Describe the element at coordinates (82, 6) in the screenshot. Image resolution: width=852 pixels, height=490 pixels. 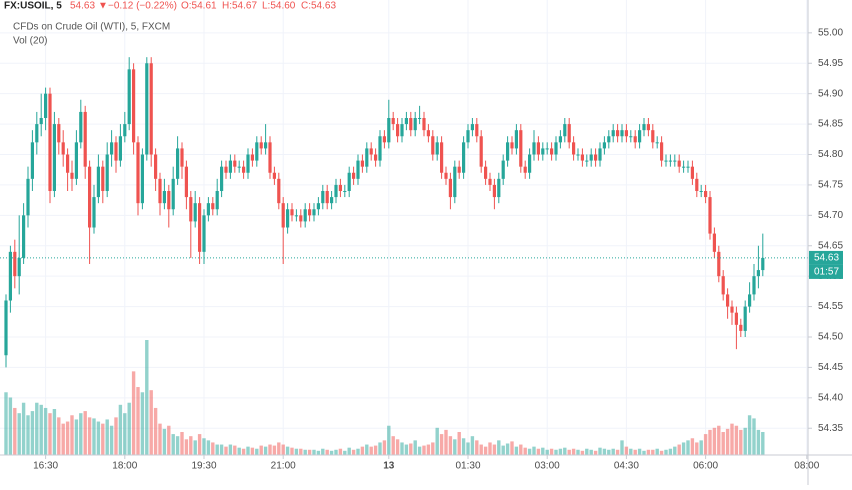
I see `last-price: 54.63` at that location.